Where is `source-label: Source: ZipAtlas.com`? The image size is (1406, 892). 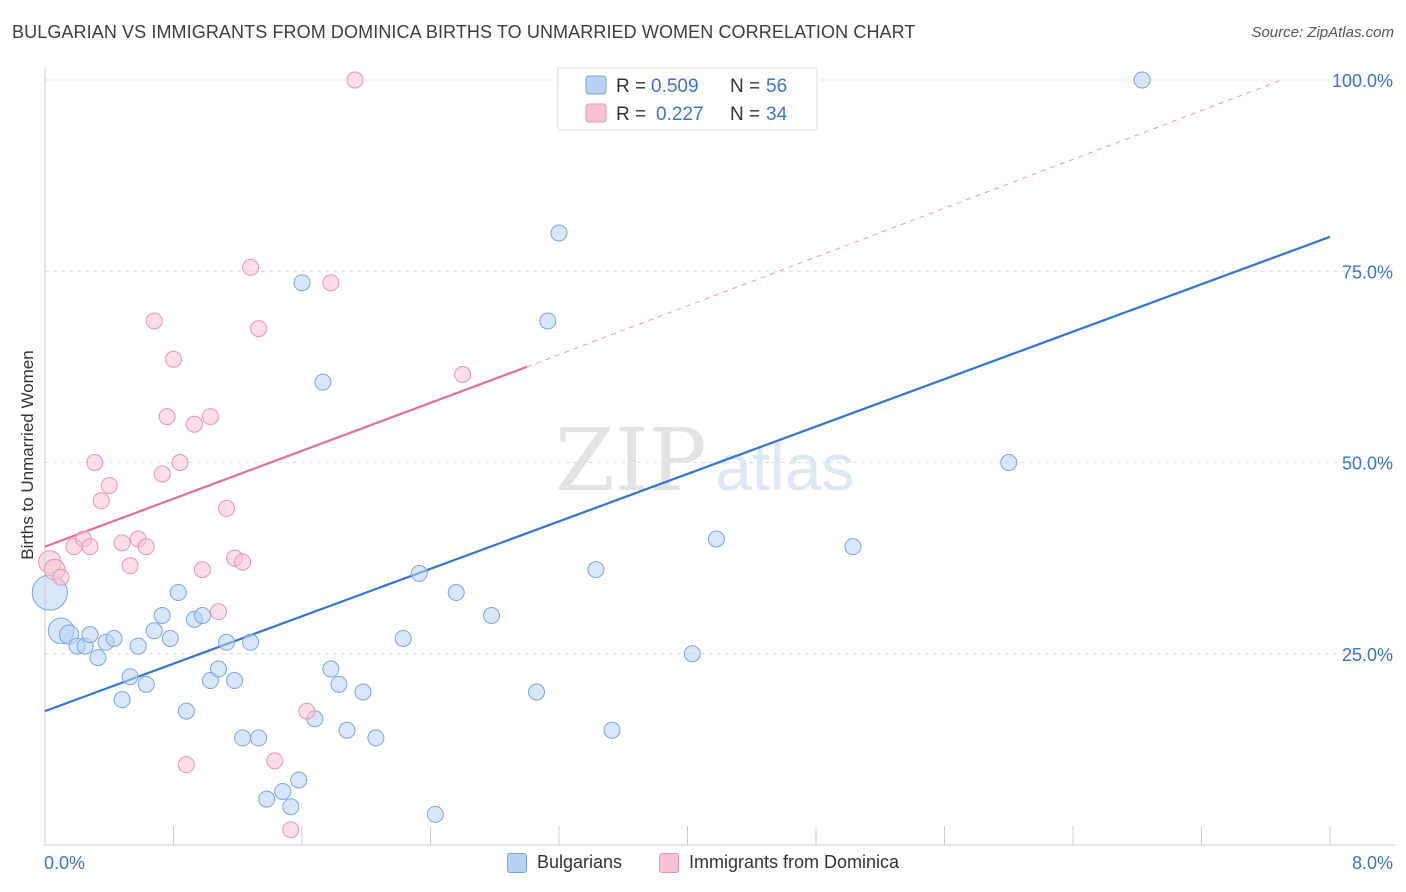
source-label: Source: ZipAtlas.com is located at coordinates (1322, 32).